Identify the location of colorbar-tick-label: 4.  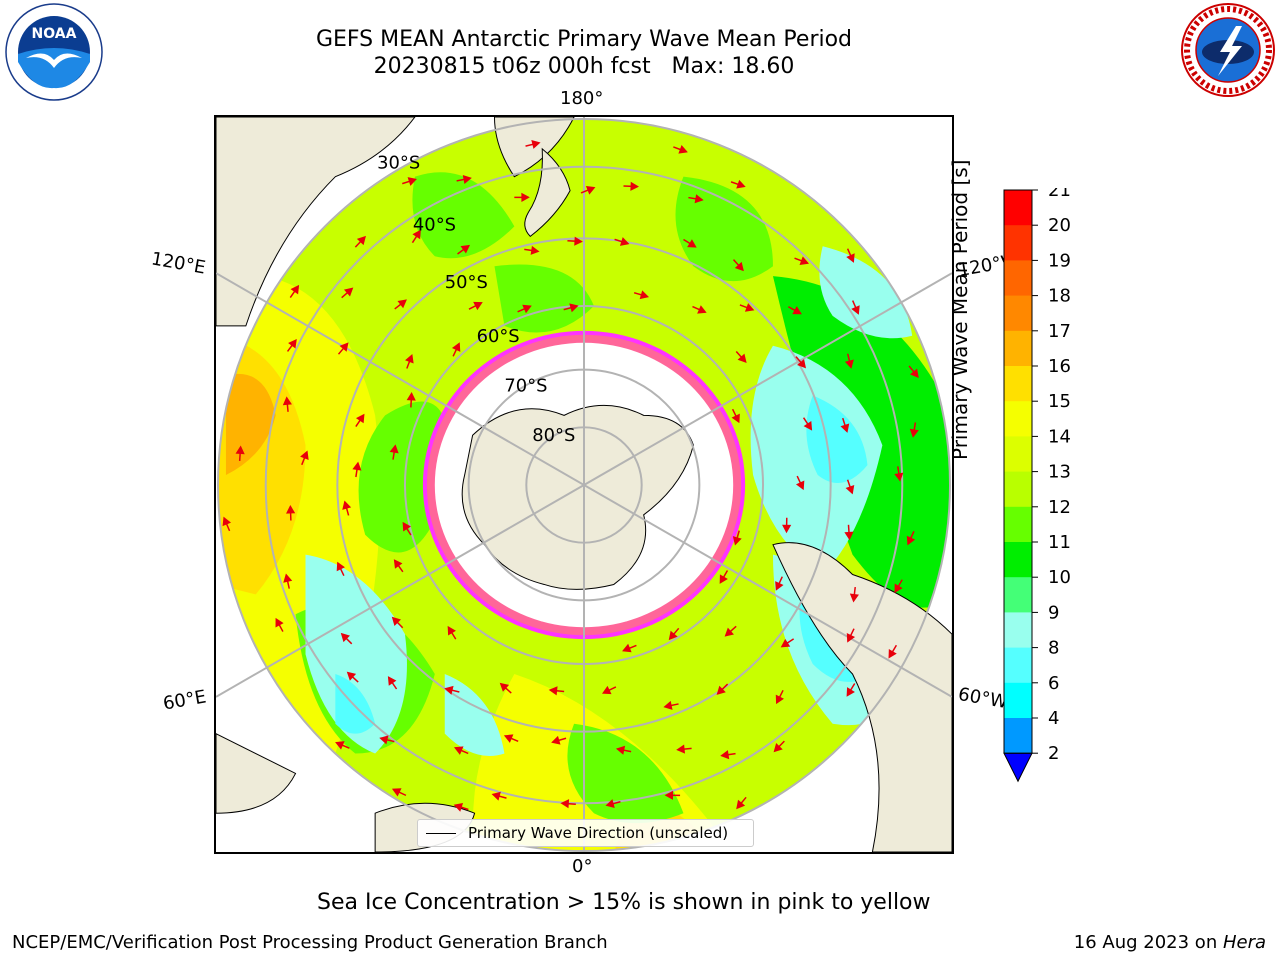
(1053, 718).